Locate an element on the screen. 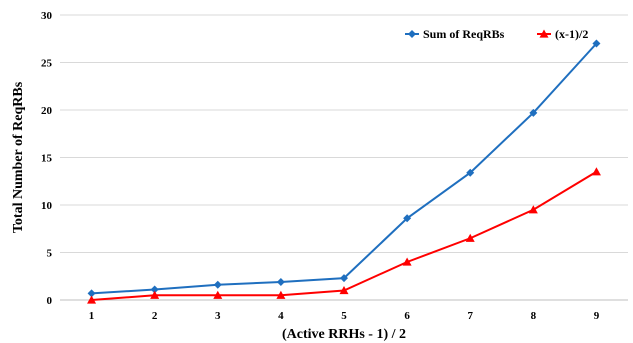 The image size is (633, 343). x-tick-label: 5 is located at coordinates (344, 316).